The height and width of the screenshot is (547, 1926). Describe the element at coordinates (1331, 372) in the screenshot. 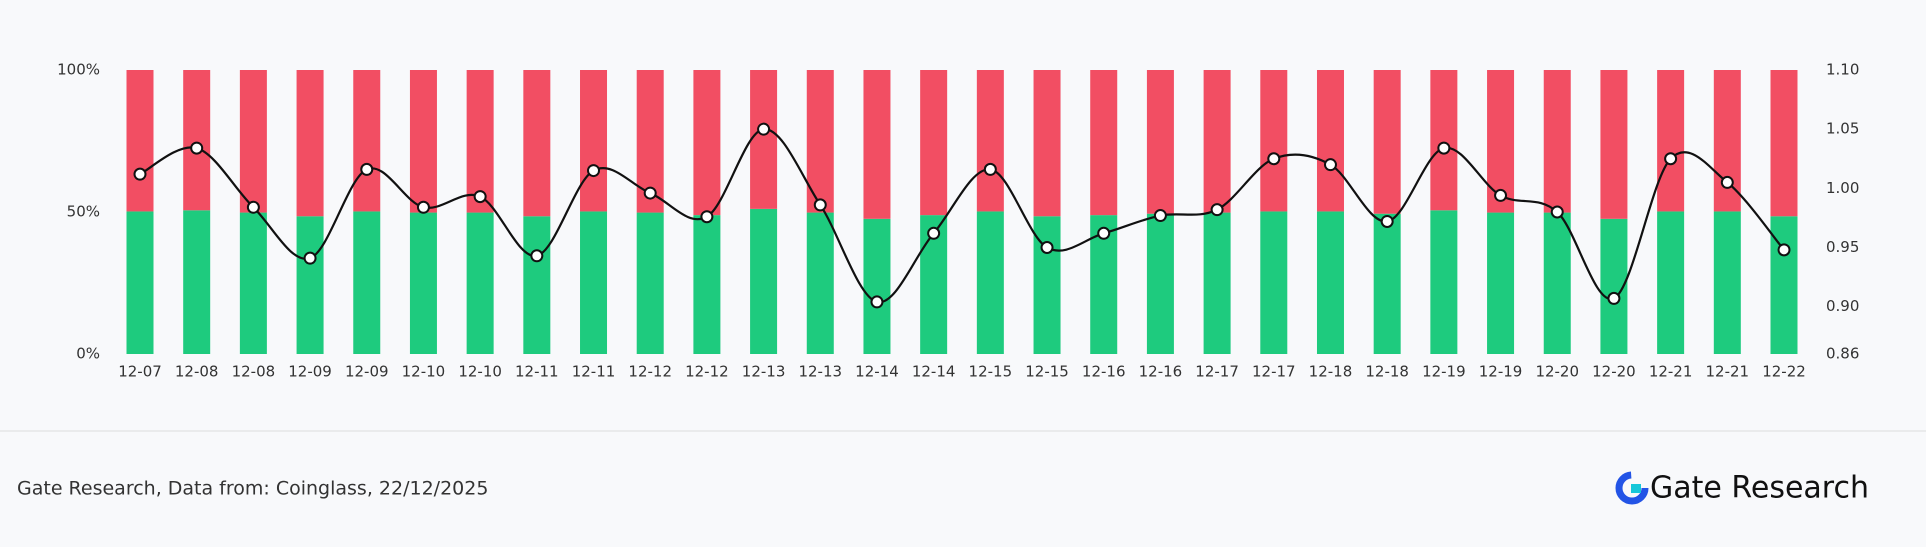

I see `x-tick-label: 12-18` at that location.